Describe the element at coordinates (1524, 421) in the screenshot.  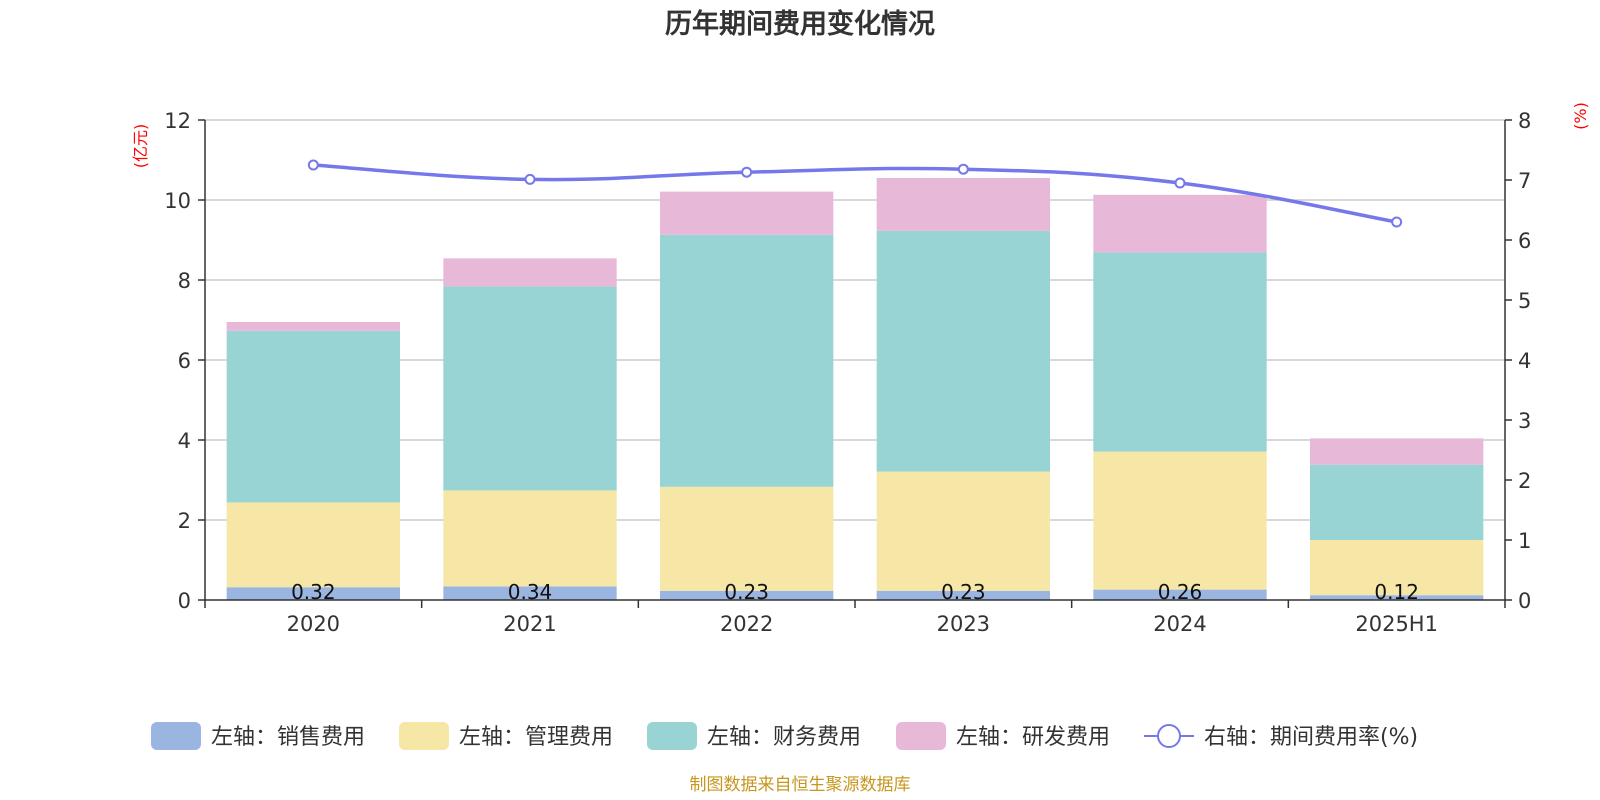
I see `right-tick-label: 3` at that location.